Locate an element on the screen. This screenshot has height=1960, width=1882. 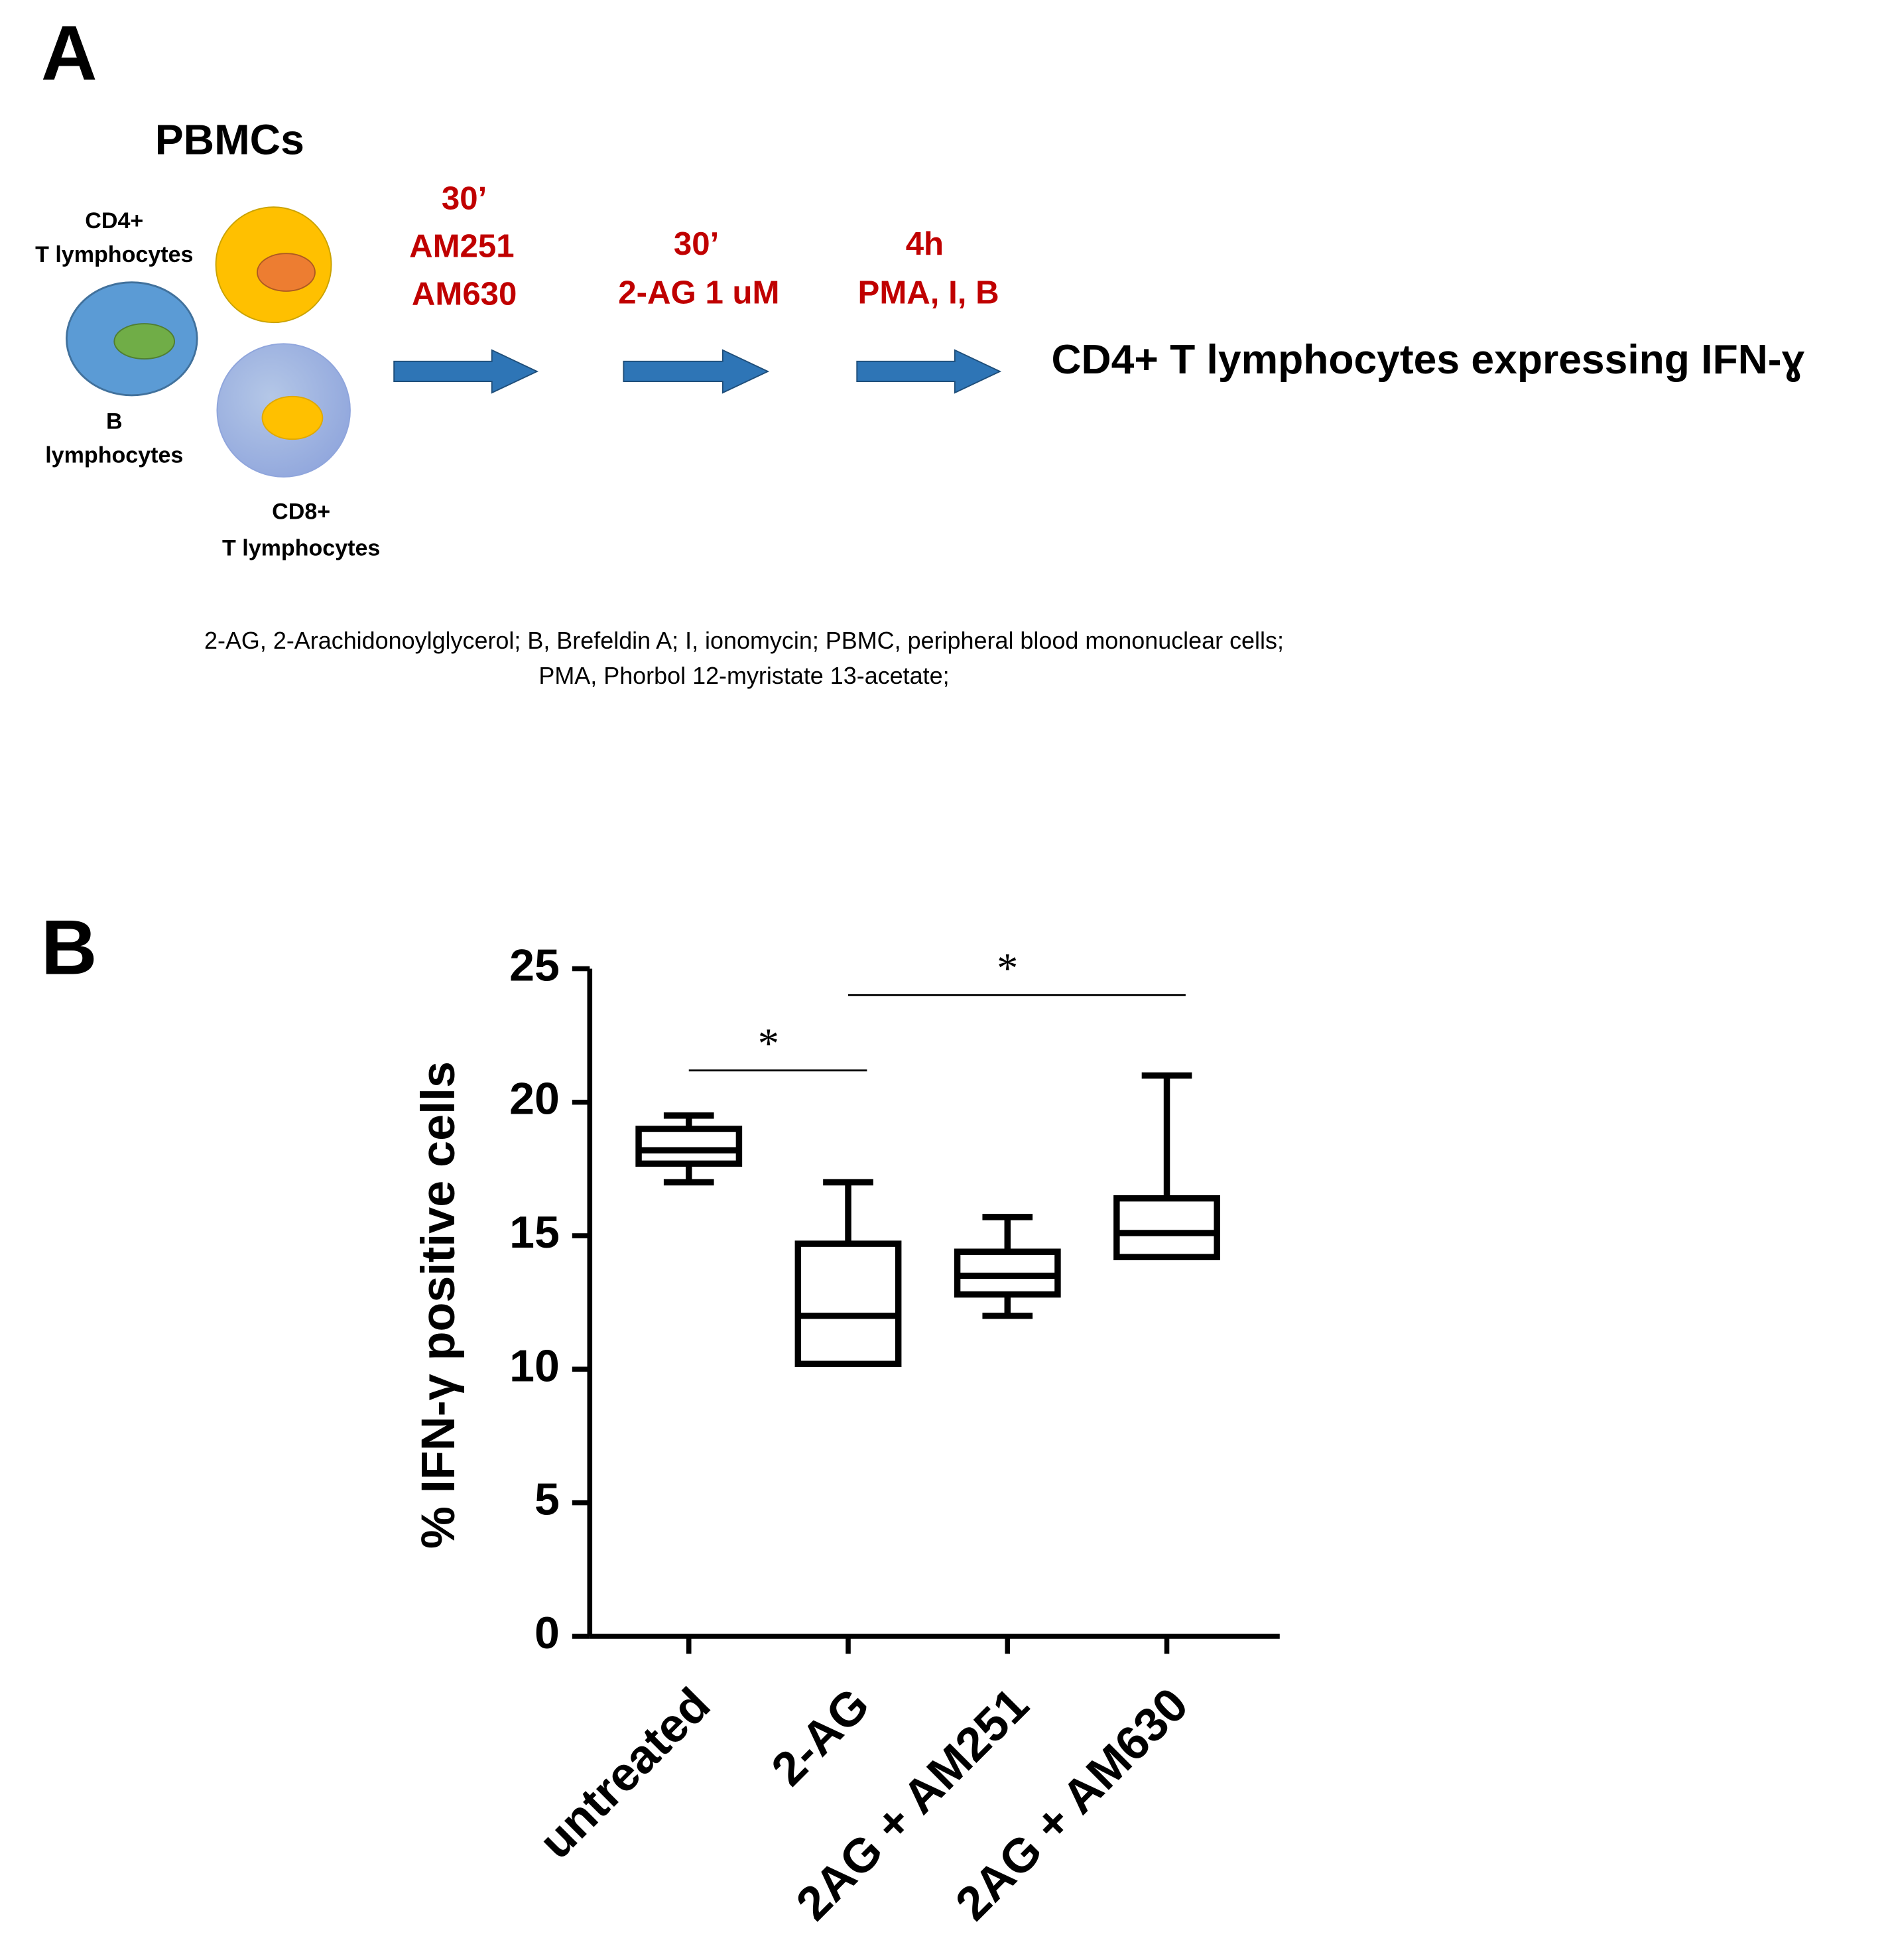
x-tick-label: 2-AG is located at coordinates (820, 1737).